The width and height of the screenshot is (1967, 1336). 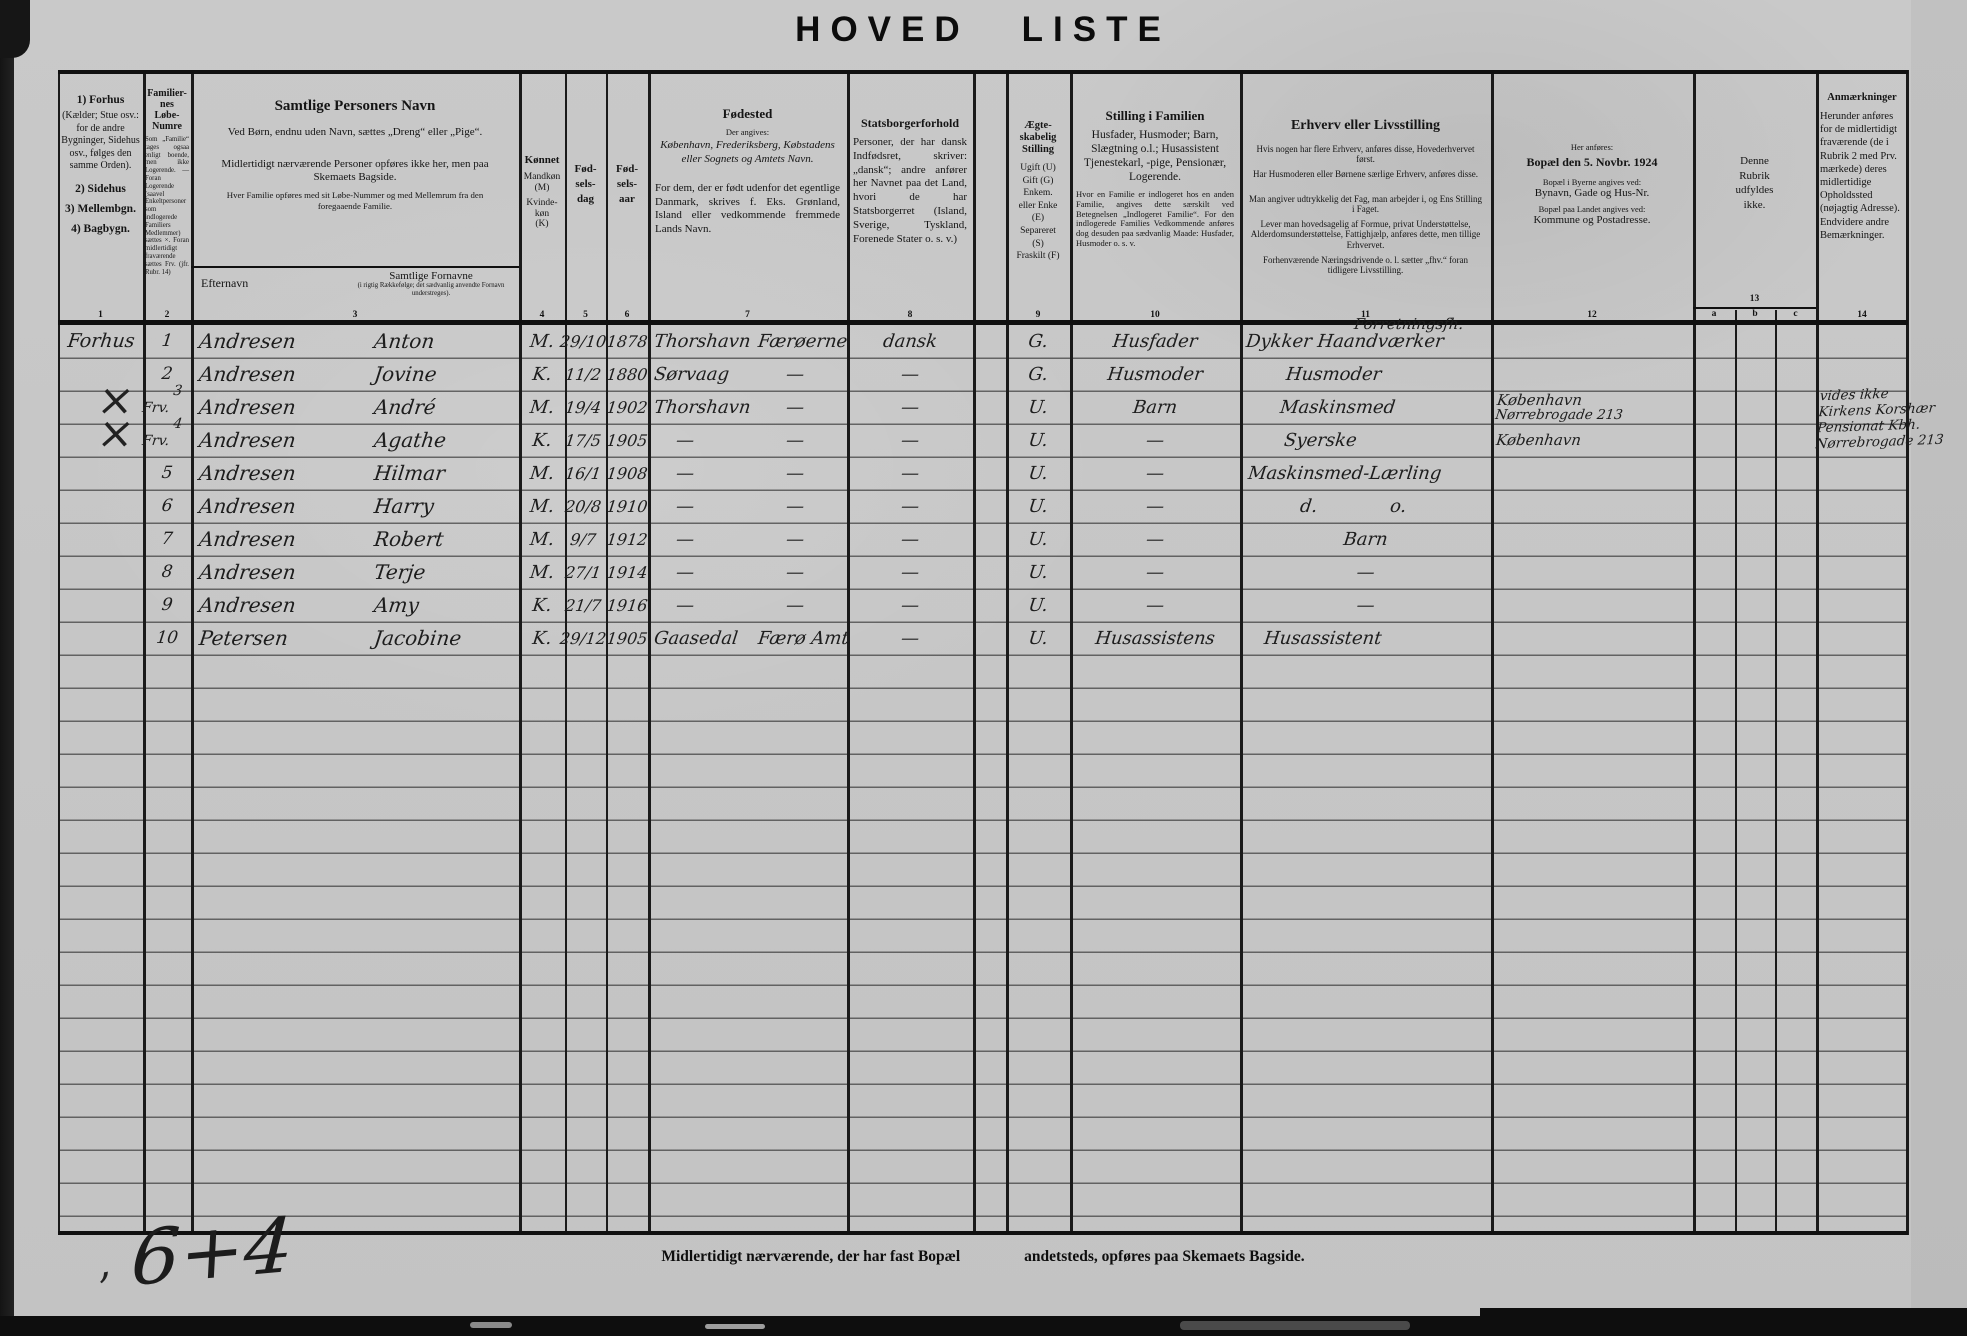 I want to click on colnum-9: 9, so click(x=1038, y=315).